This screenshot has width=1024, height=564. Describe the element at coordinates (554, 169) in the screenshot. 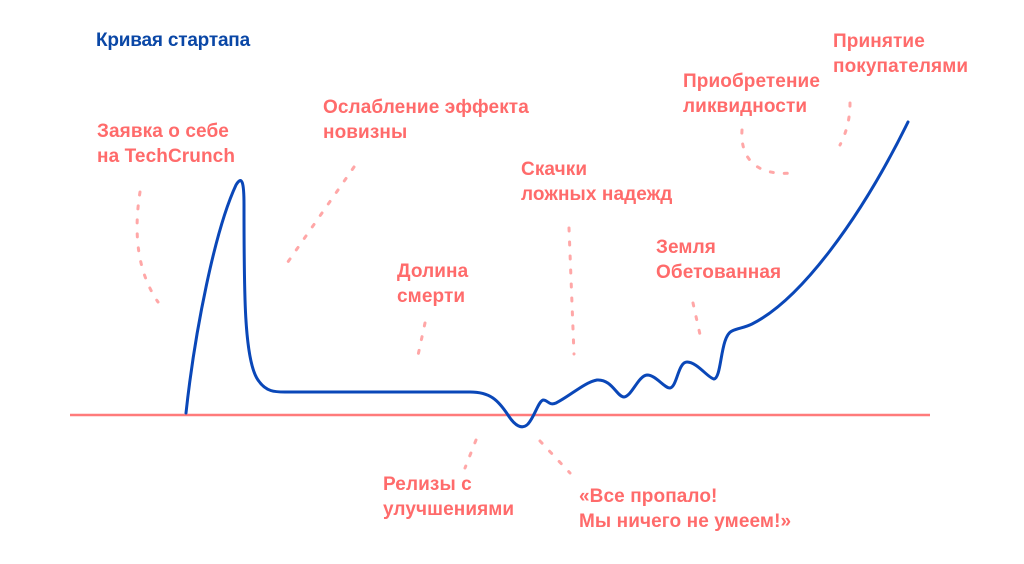

I see `label-line: Скачки` at that location.